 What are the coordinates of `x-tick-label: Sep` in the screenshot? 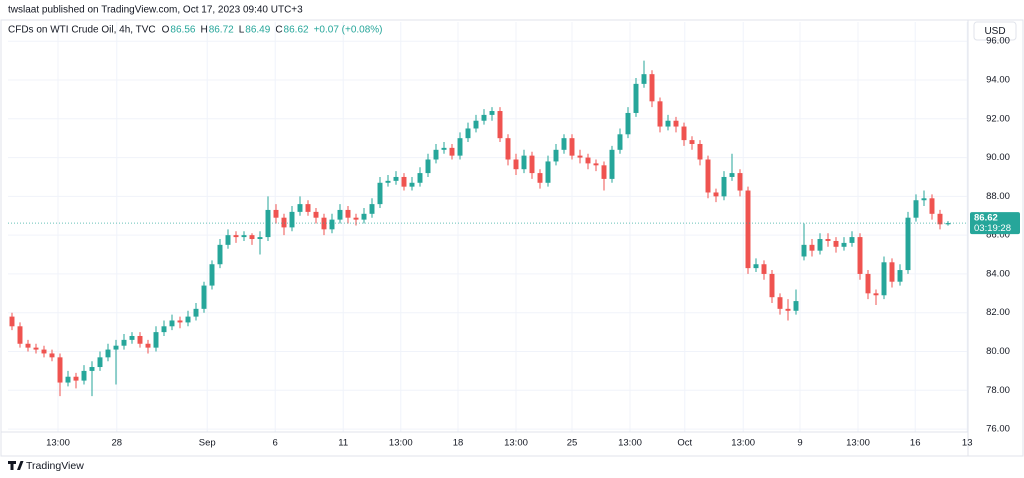 It's located at (207, 443).